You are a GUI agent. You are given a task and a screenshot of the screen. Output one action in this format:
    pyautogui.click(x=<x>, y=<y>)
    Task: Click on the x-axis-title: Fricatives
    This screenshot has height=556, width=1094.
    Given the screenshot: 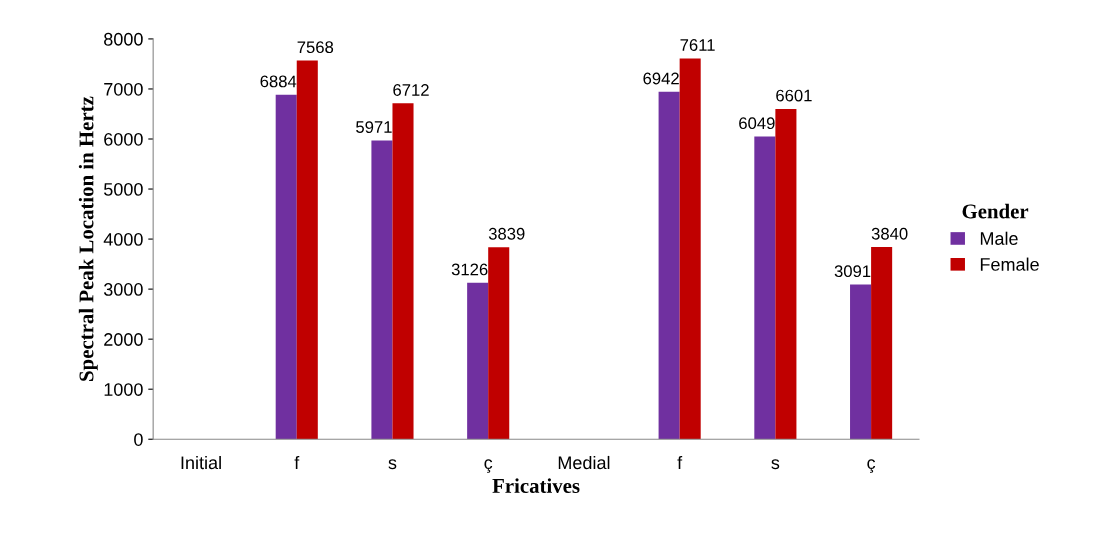 What is the action you would take?
    pyautogui.click(x=536, y=485)
    